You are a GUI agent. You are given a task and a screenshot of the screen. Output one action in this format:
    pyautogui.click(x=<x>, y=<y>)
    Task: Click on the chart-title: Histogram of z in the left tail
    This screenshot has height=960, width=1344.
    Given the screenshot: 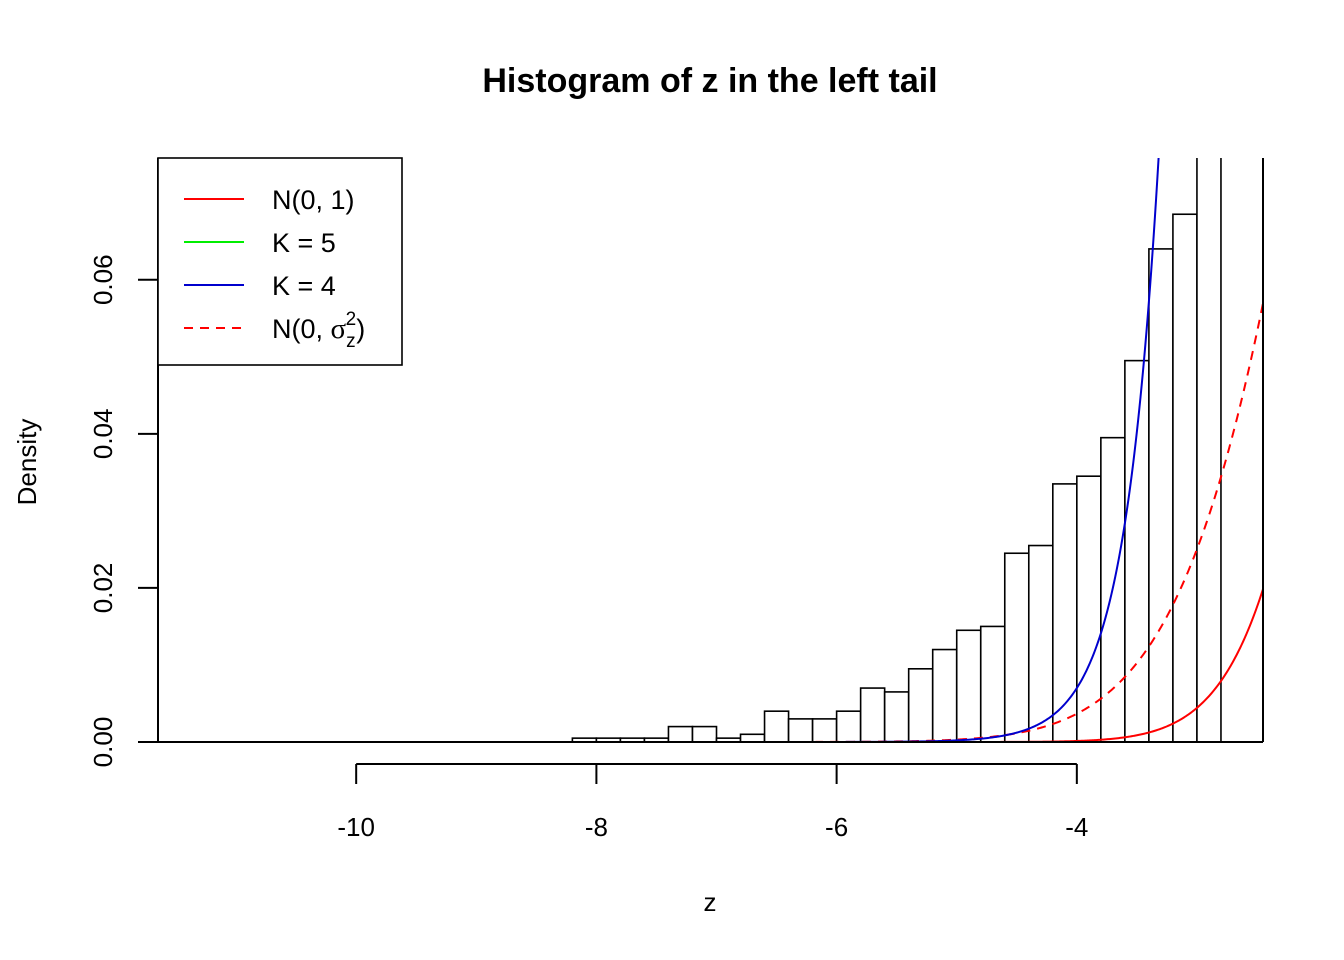 What is the action you would take?
    pyautogui.click(x=709, y=81)
    